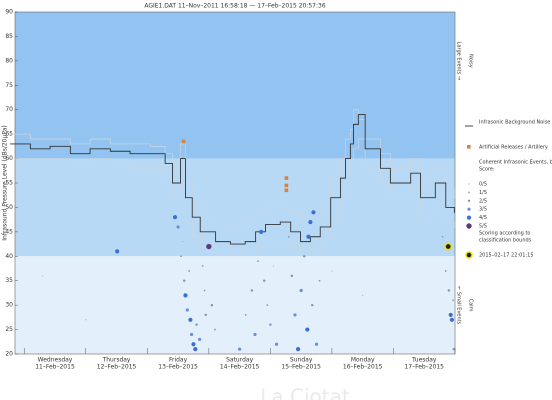 The width and height of the screenshot is (552, 400). I want to click on side-label: Calm, so click(471, 305).